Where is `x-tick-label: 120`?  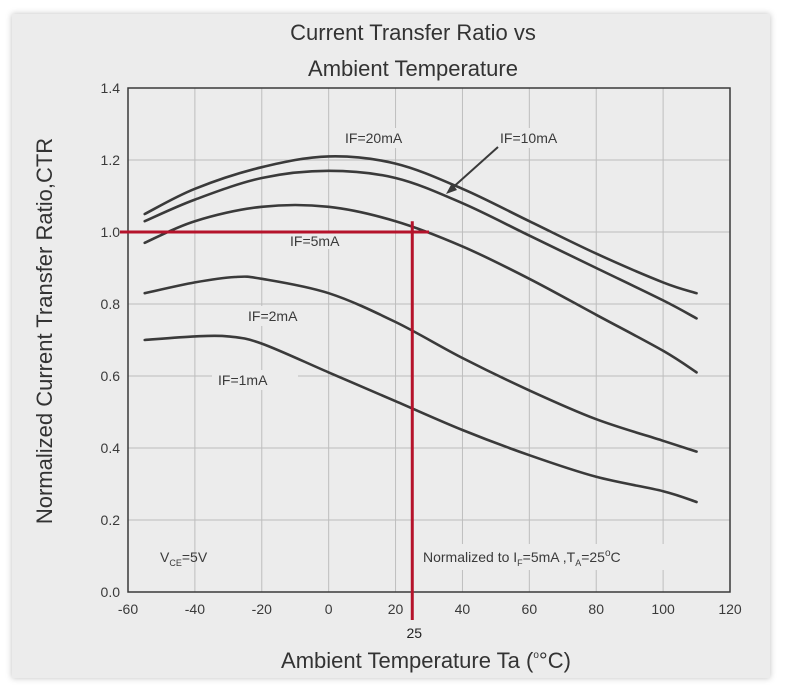 x-tick-label: 120 is located at coordinates (730, 609).